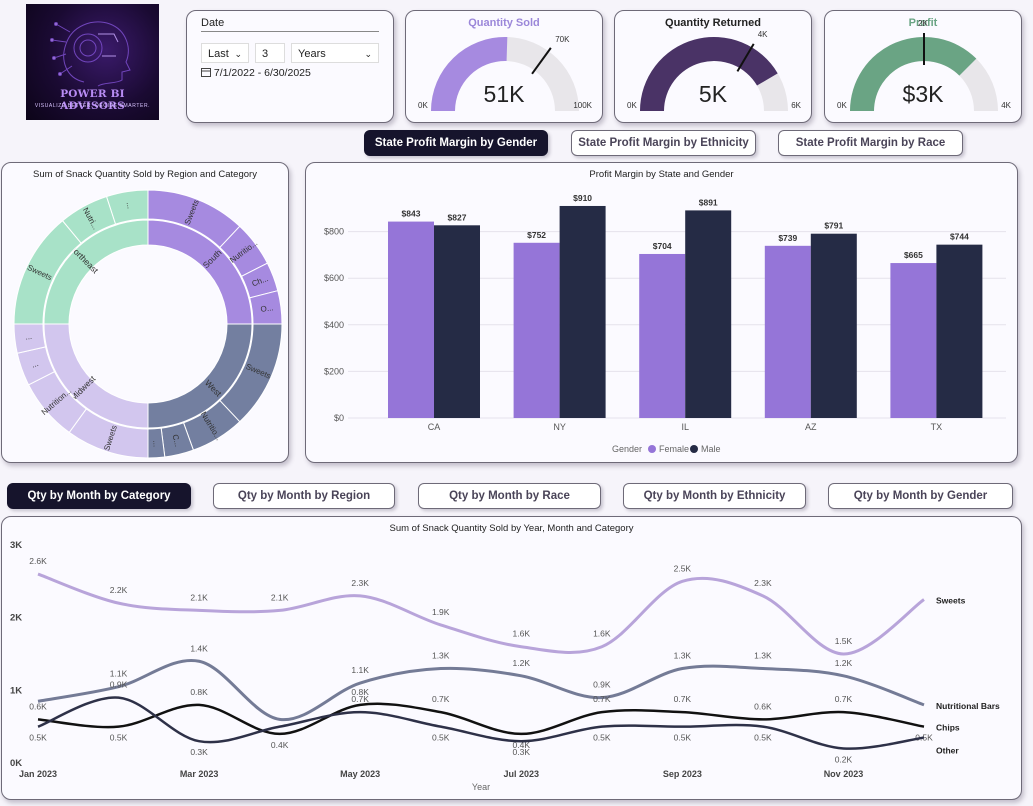 The width and height of the screenshot is (1033, 806). I want to click on x-tick-label: NY, so click(559, 427).